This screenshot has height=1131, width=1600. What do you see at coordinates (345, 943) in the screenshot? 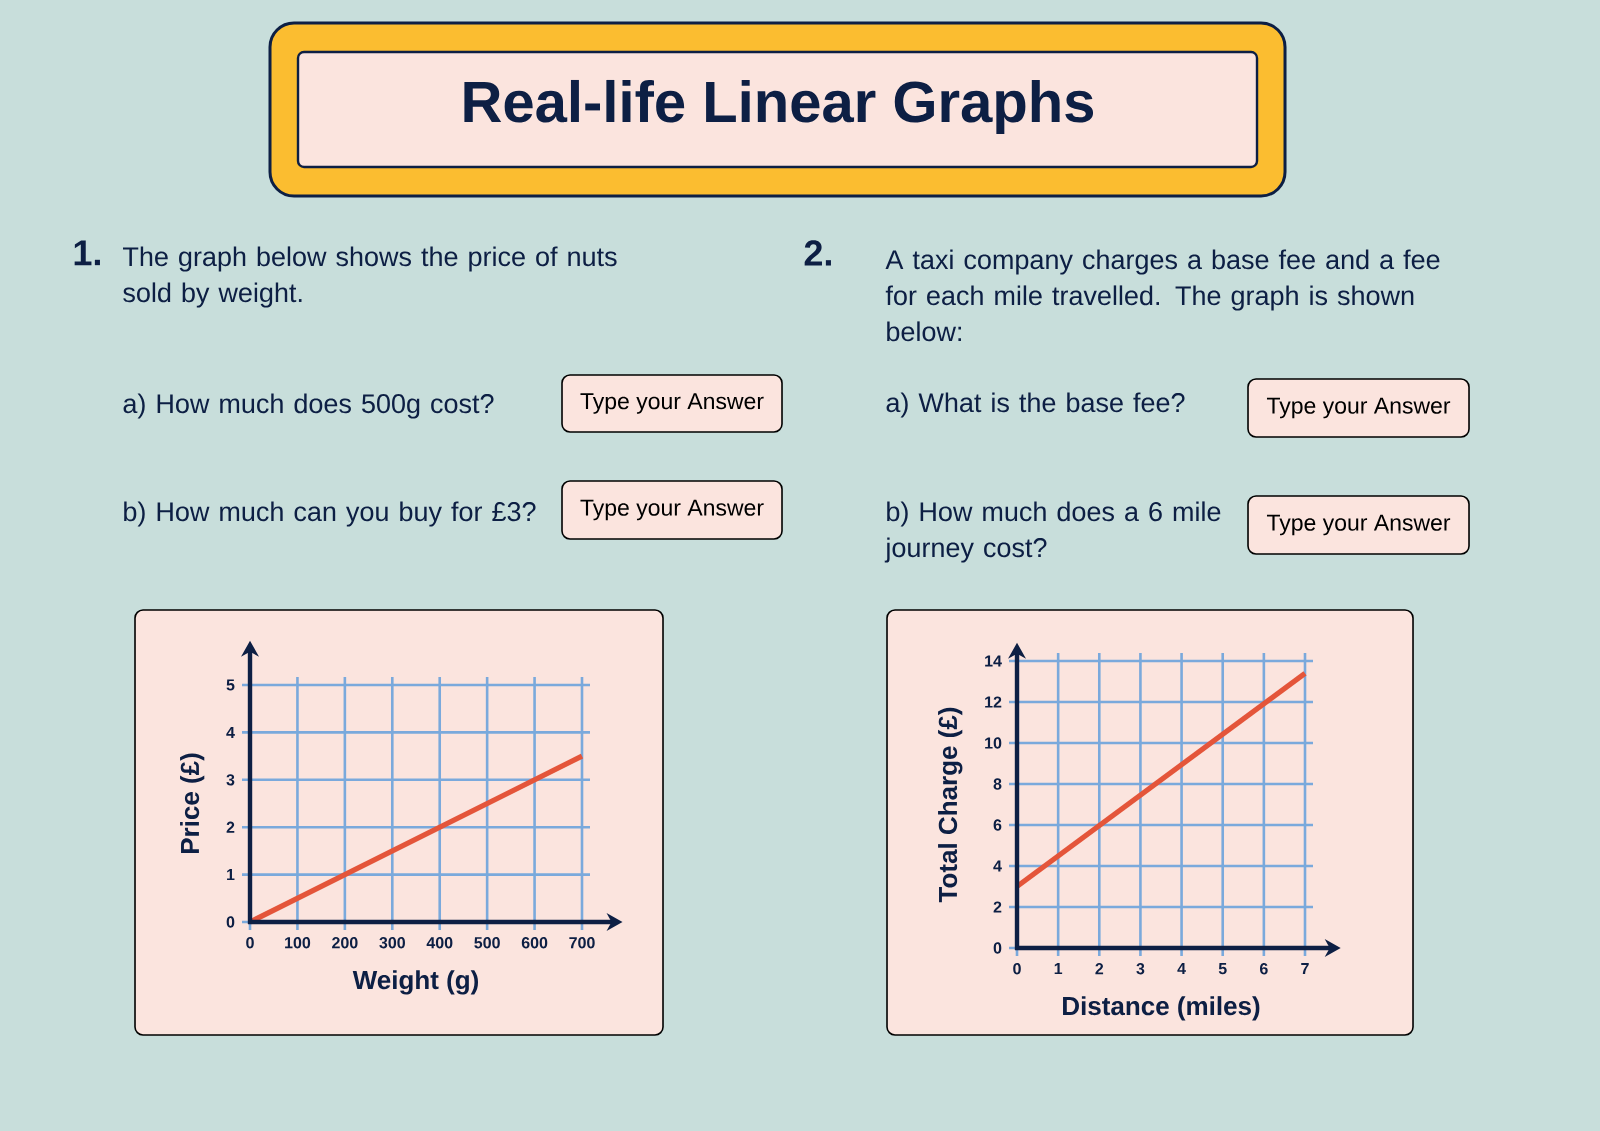
I see `x-tick-label: 200` at bounding box center [345, 943].